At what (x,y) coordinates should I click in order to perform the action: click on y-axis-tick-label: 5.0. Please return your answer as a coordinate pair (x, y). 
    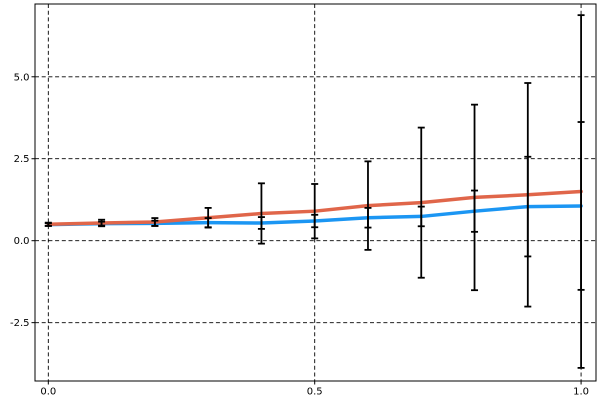
    Looking at the image, I should click on (22, 77).